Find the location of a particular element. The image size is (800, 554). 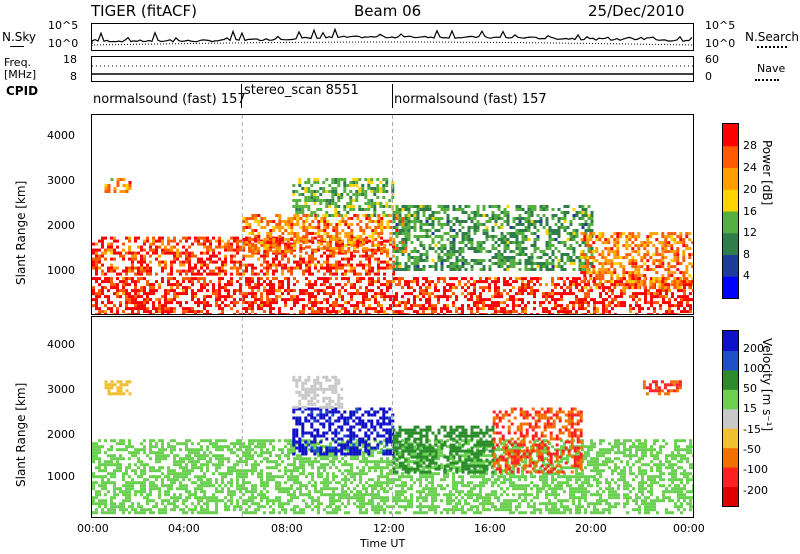

power-cb-tick-12: 12 is located at coordinates (750, 232).